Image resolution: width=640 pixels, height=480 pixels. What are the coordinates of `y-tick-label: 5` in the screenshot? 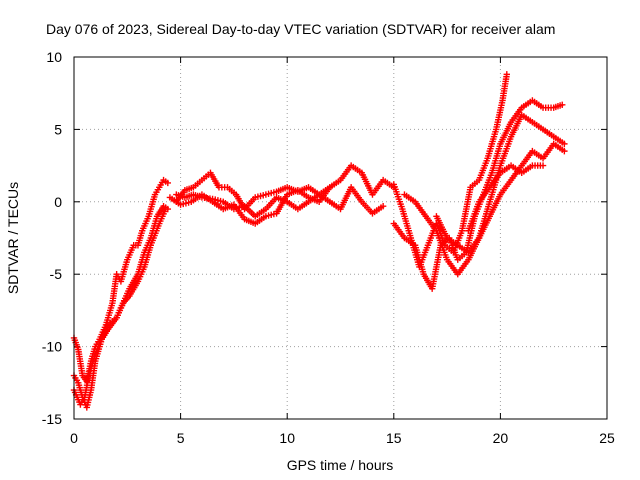 It's located at (58, 129).